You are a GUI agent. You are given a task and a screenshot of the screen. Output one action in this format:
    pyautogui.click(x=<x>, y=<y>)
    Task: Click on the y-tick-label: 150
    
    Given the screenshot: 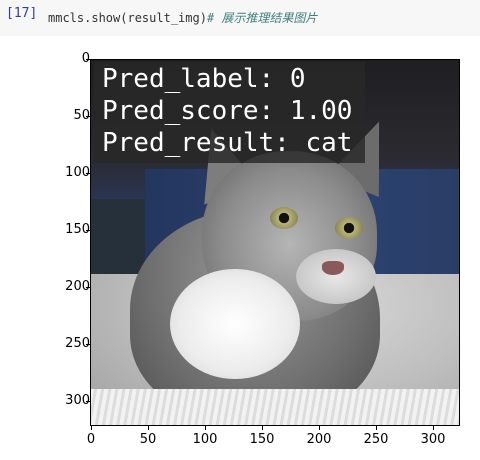 What is the action you would take?
    pyautogui.click(x=77, y=229)
    